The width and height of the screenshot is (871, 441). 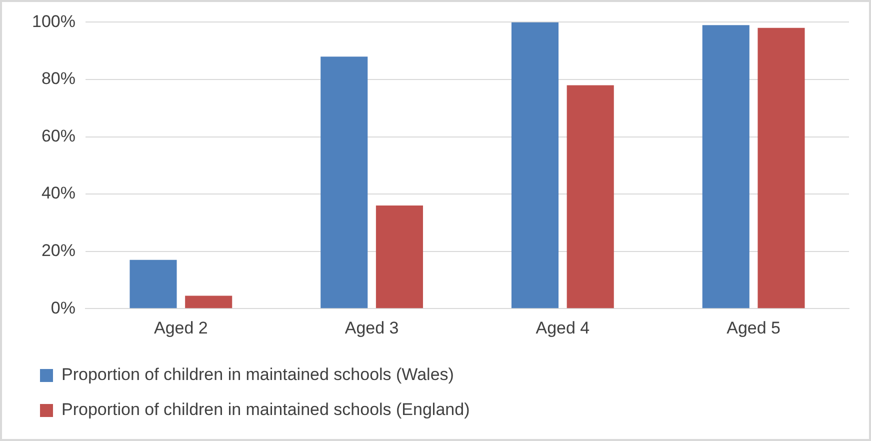 I want to click on y-tick-label: 40%, so click(x=58, y=193).